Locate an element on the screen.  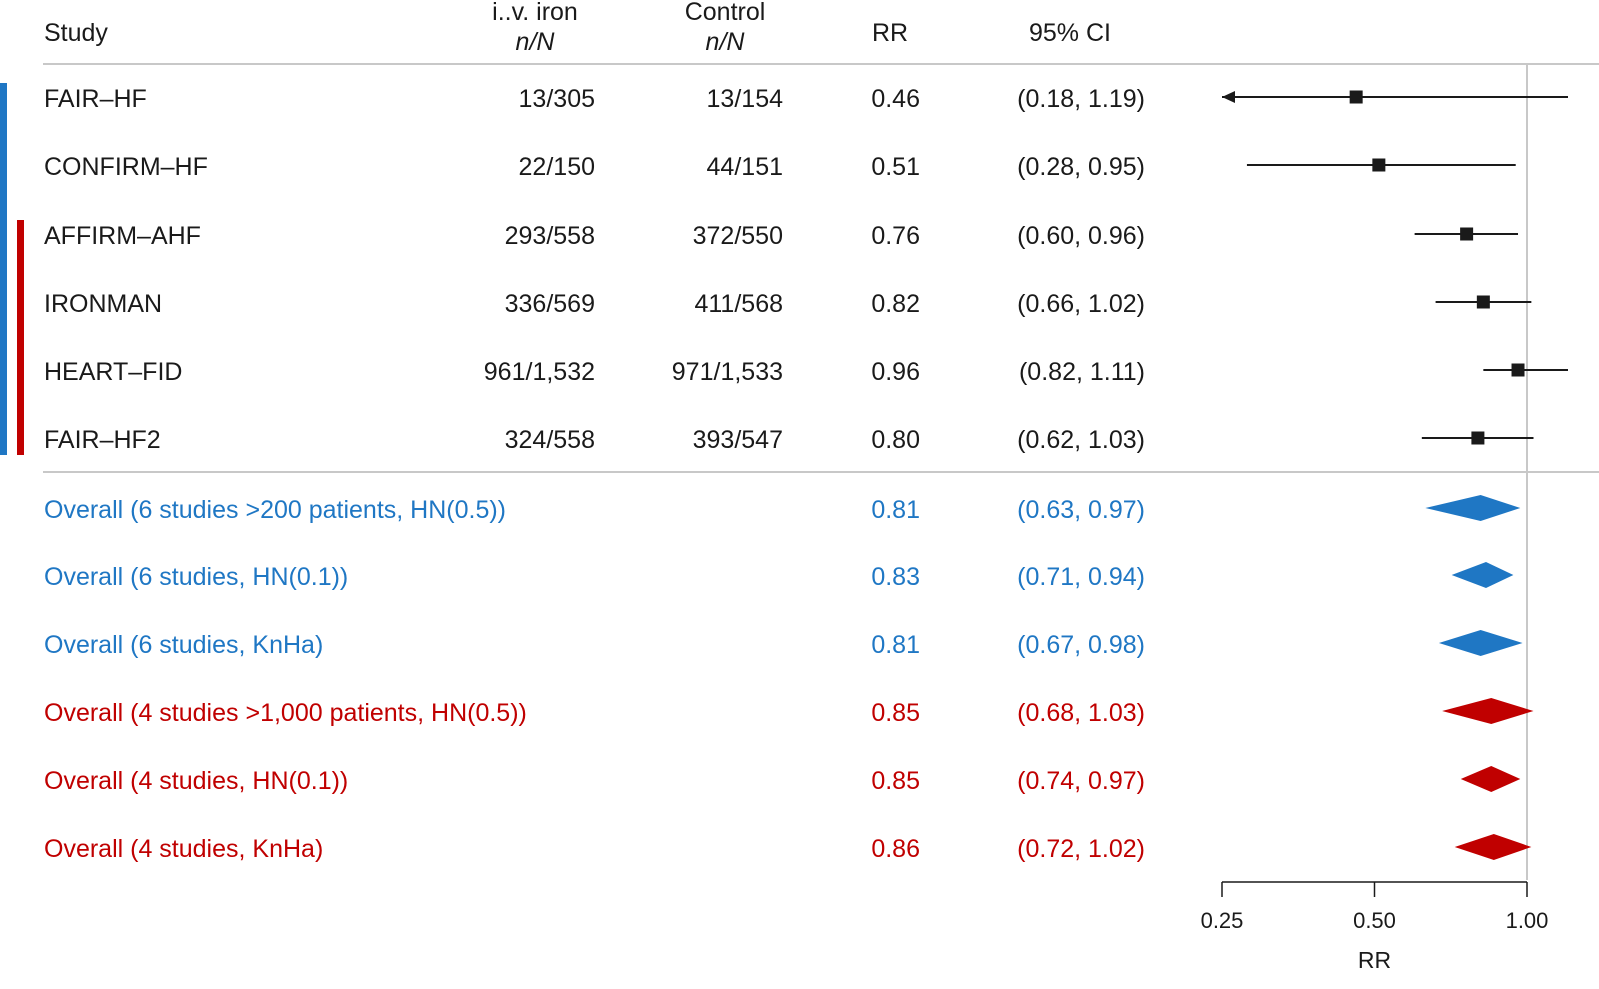
study-iv-count: 13/305 is located at coordinates (556, 99).